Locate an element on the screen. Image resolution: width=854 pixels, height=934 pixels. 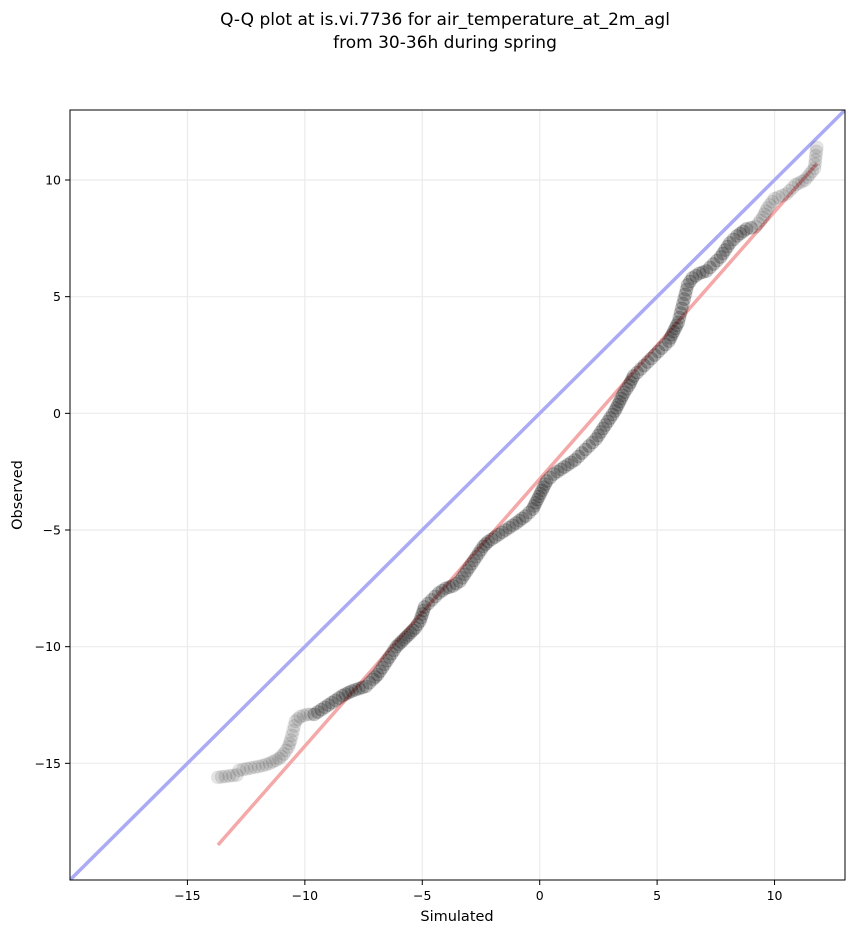
x-axis-ticks: −15 −10 −5 0 5 10 is located at coordinates (478, 891).